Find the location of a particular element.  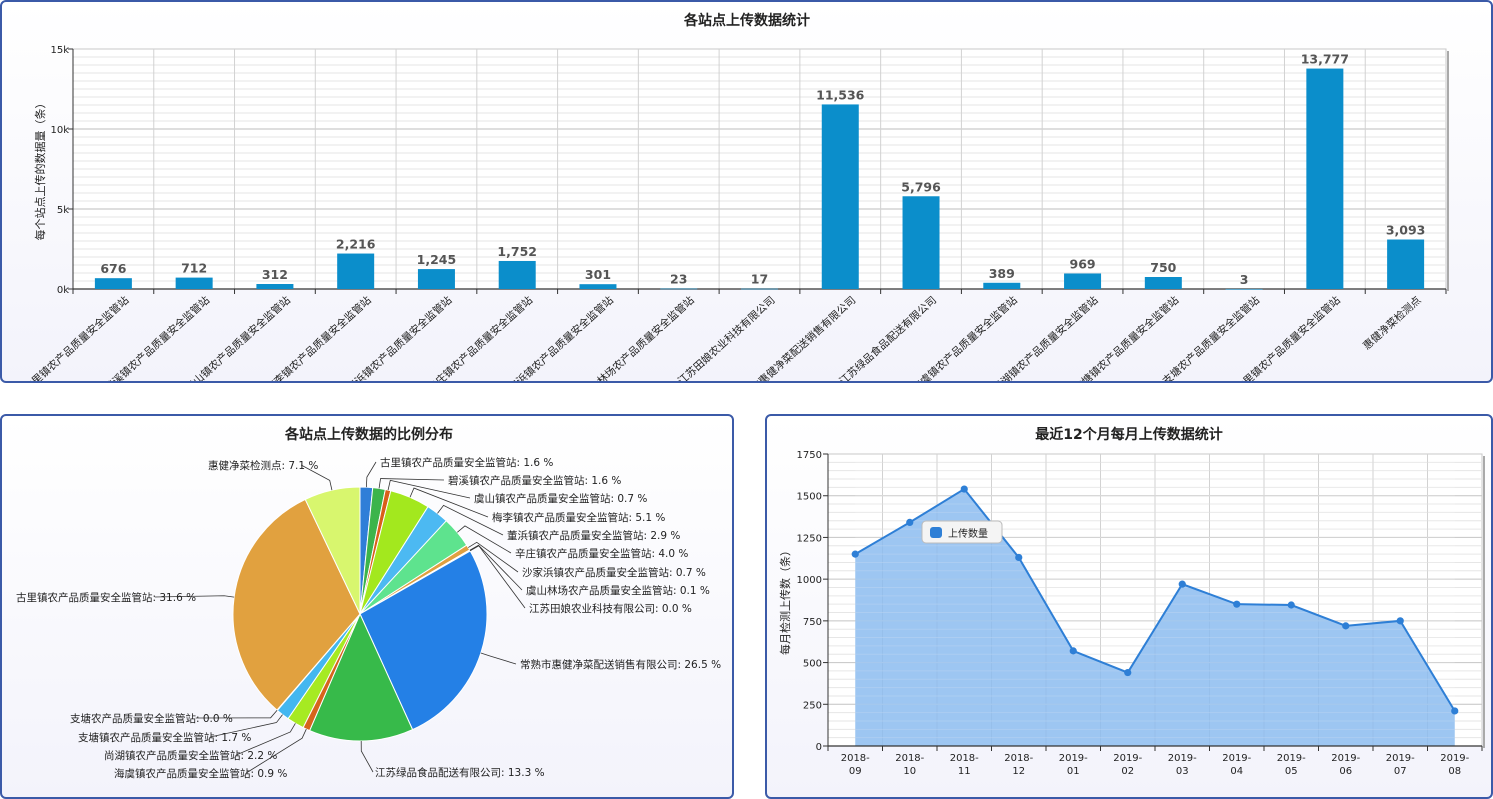

area-legend-swatch is located at coordinates (936, 532).